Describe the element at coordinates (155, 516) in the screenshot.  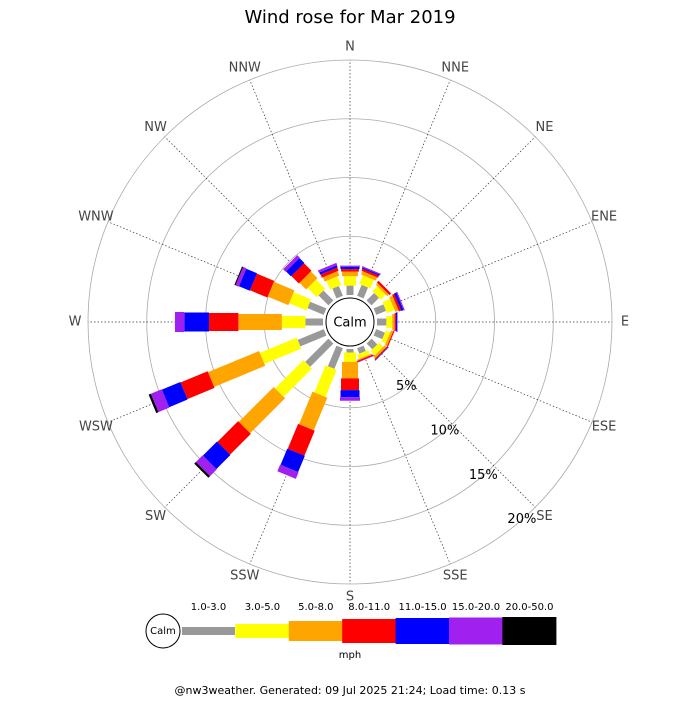
I see `direction-label: SW` at that location.